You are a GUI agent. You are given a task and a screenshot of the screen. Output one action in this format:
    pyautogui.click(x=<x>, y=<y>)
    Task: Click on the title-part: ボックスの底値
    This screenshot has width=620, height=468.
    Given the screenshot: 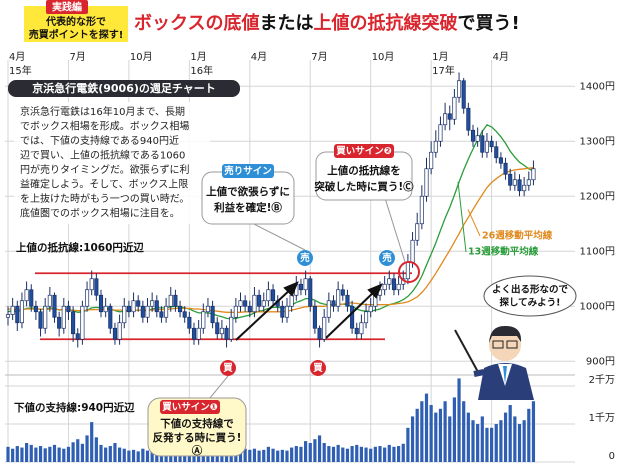 What is the action you would take?
    pyautogui.click(x=196, y=23)
    